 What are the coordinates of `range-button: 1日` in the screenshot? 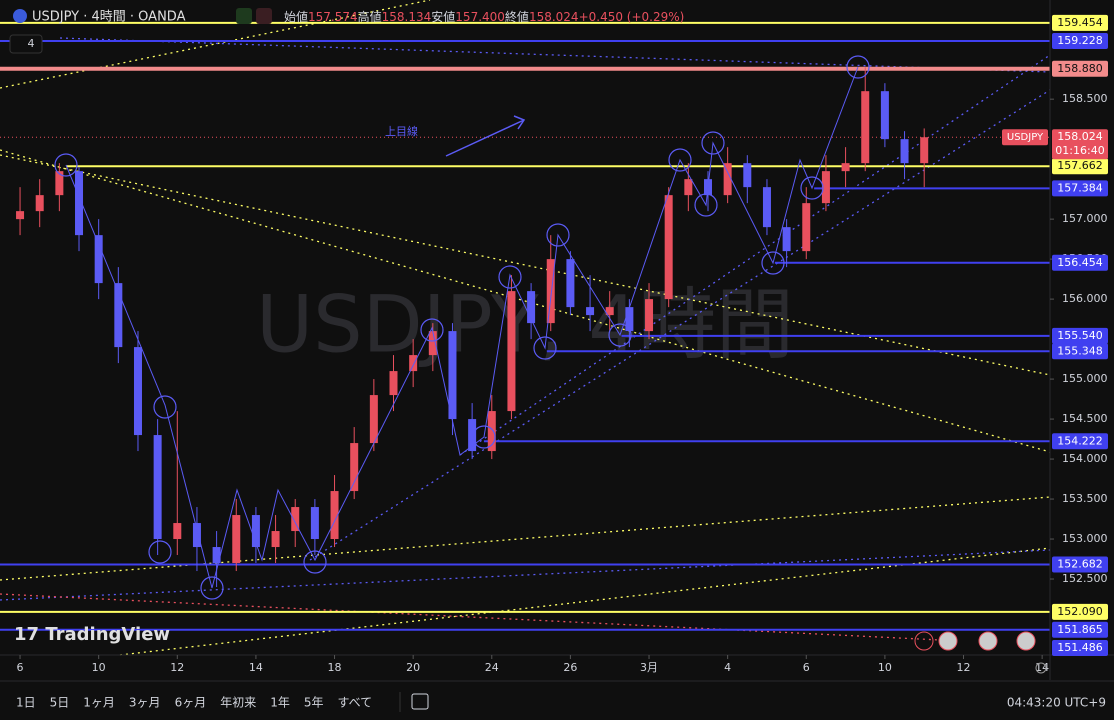 It's located at (26, 703).